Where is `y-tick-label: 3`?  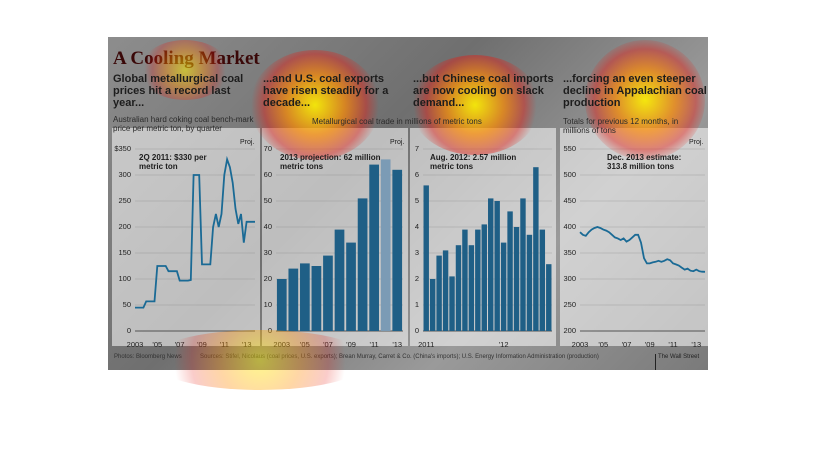
y-tick-label: 3 is located at coordinates (417, 252).